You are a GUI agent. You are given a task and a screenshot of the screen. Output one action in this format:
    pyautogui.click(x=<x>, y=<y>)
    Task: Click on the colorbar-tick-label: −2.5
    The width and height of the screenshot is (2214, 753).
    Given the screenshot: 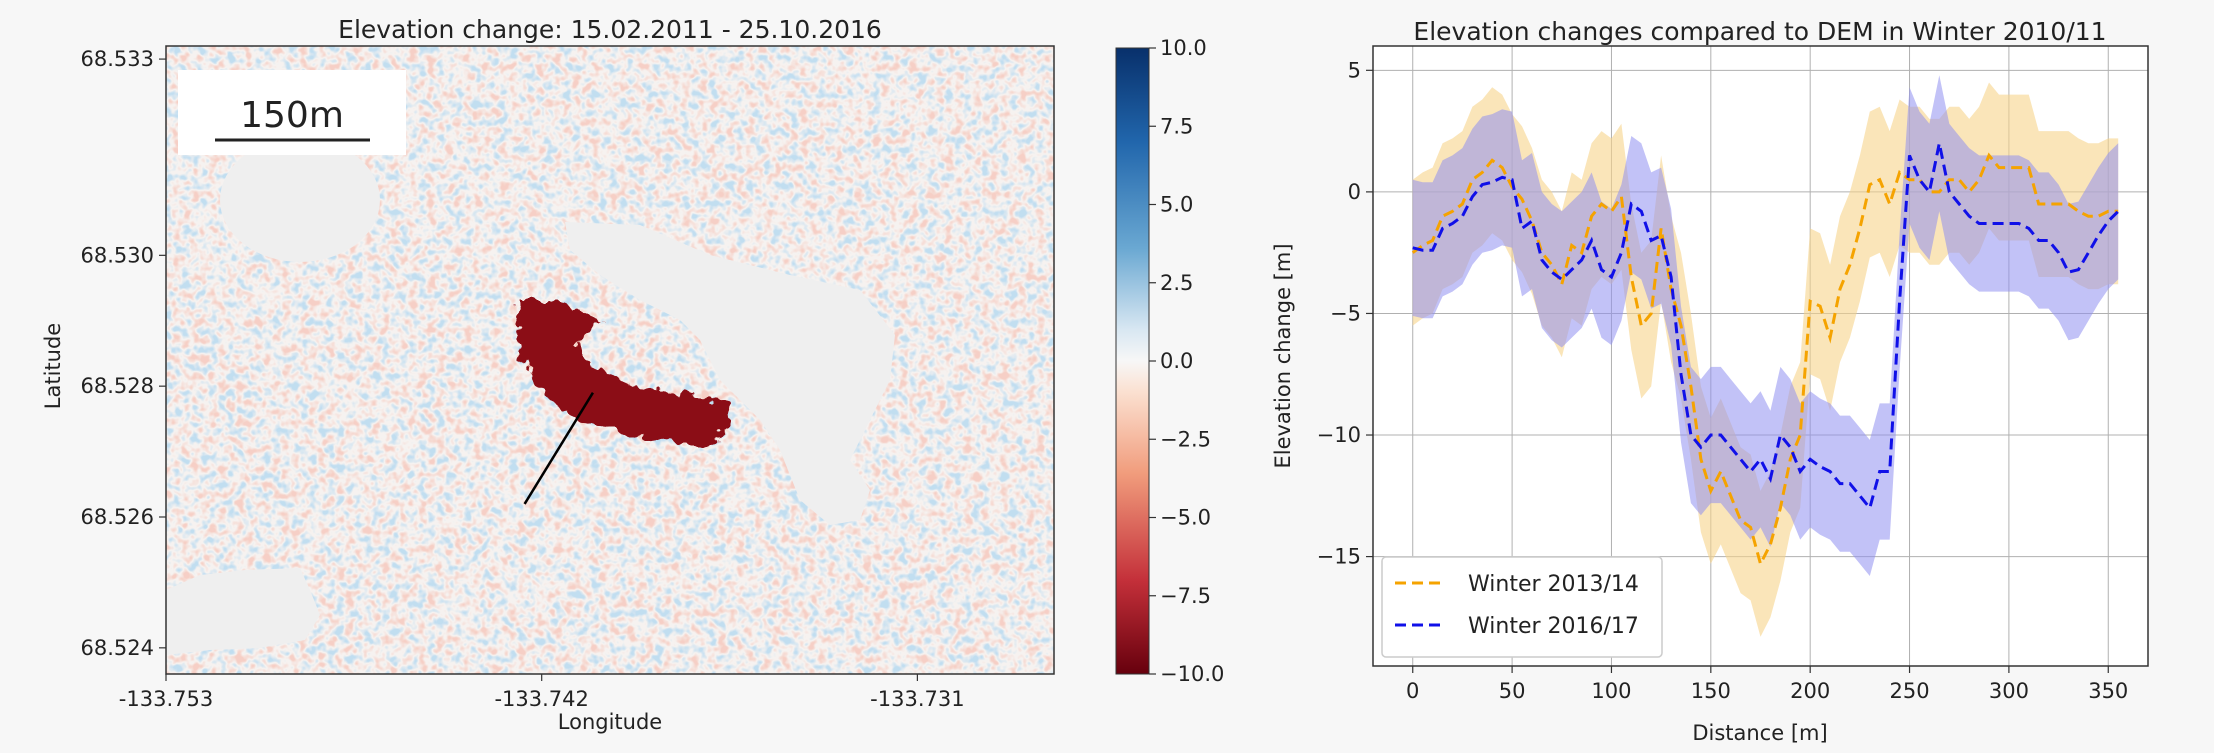 What is the action you would take?
    pyautogui.click(x=1185, y=439)
    